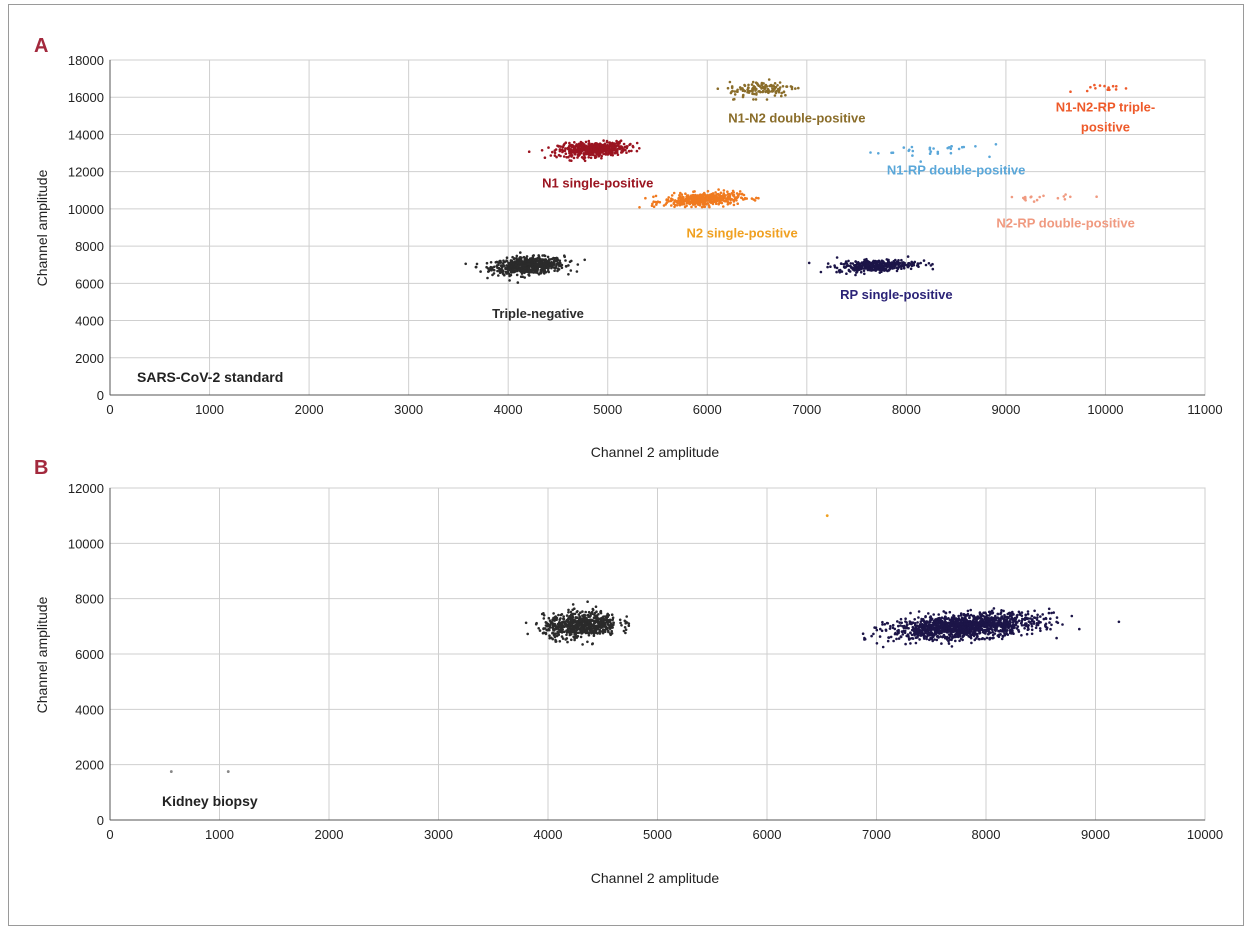 The width and height of the screenshot is (1249, 930). Describe the element at coordinates (657, 834) in the screenshot. I see `x-tick-label: 5000` at that location.